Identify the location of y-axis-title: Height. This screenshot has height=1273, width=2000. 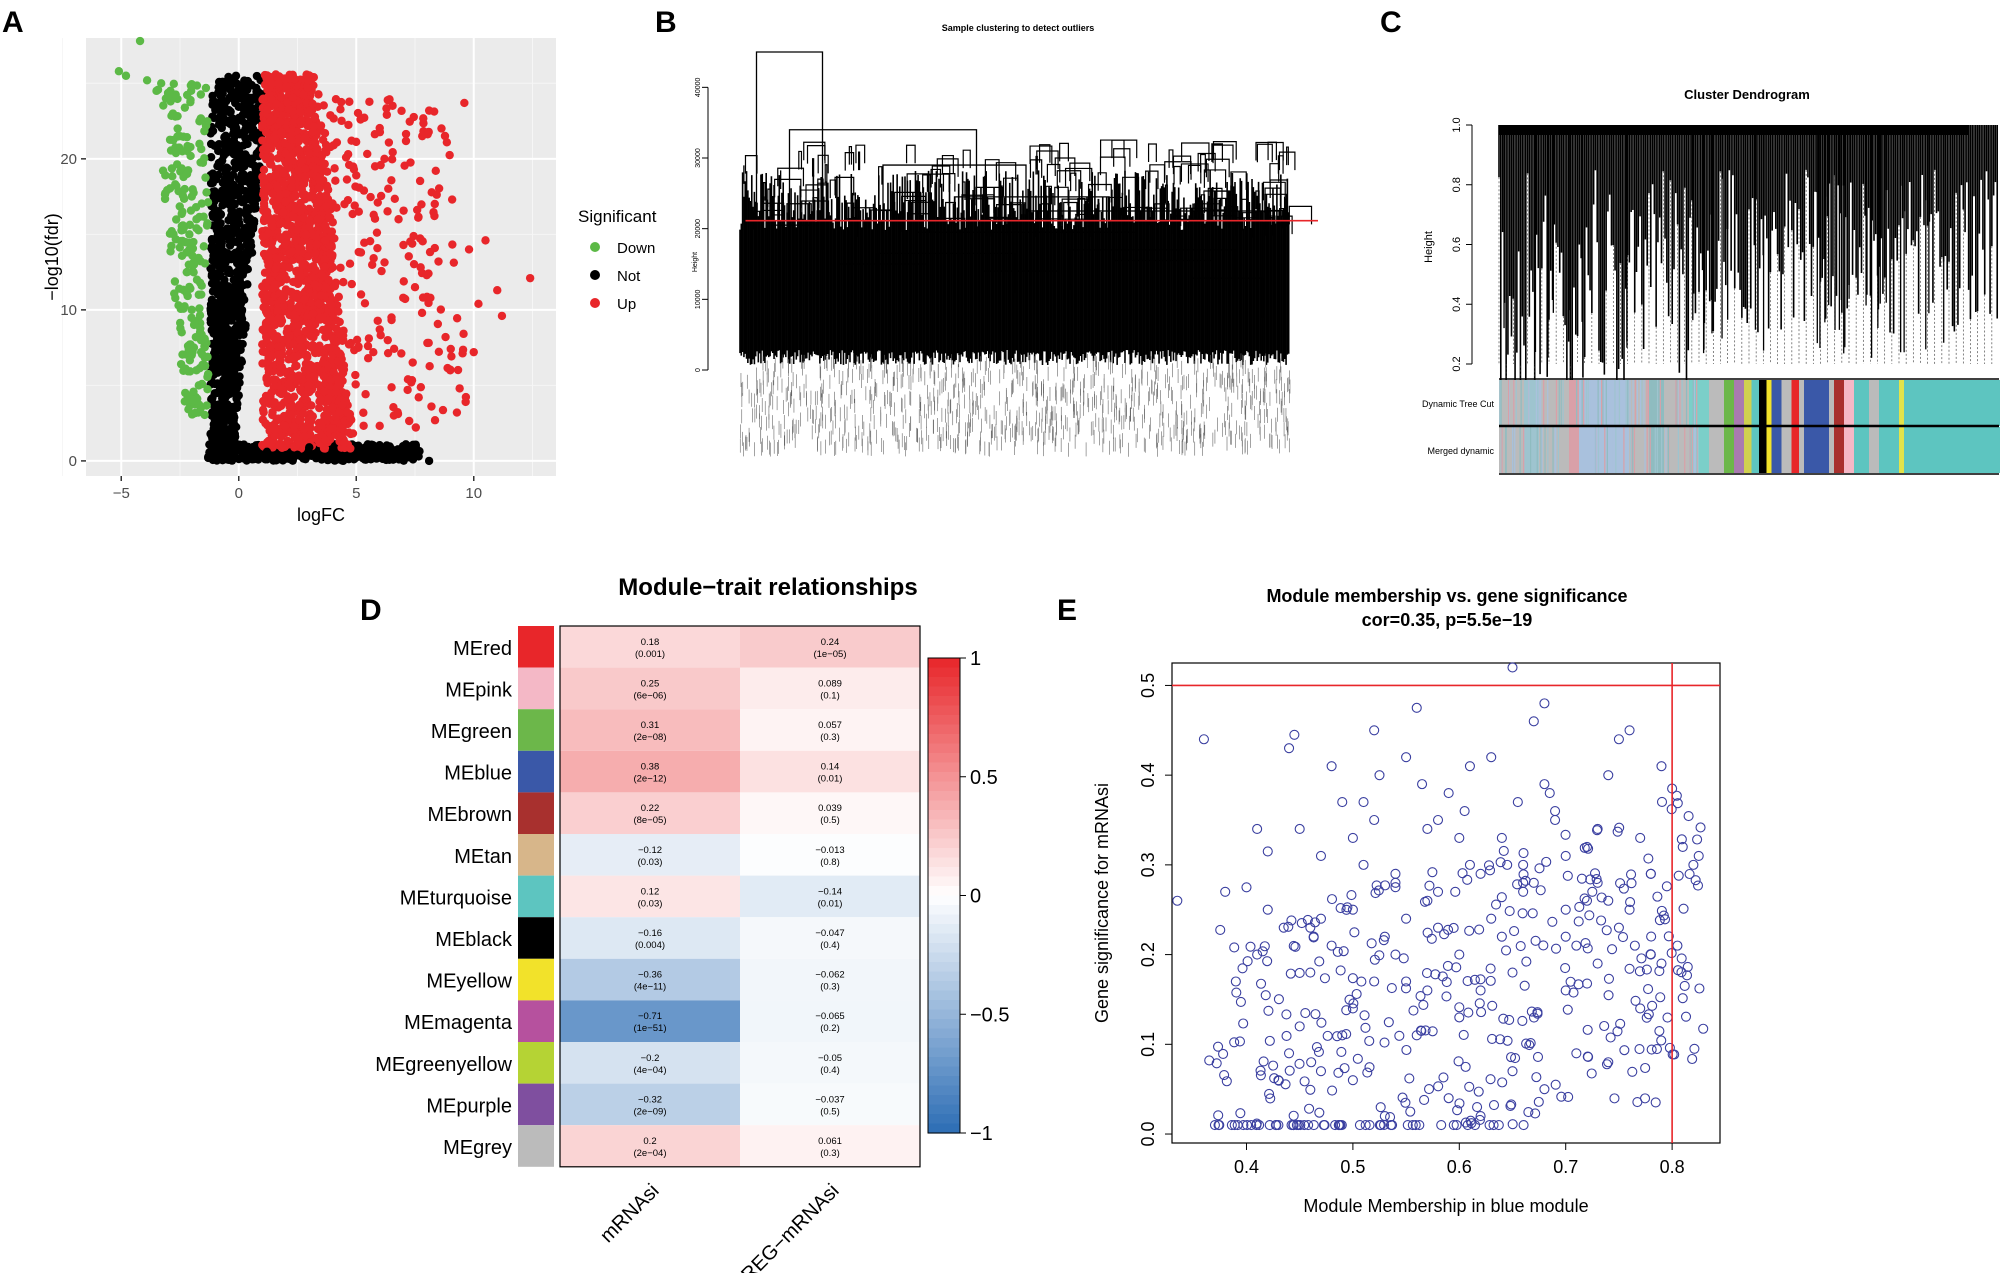
(1429, 247).